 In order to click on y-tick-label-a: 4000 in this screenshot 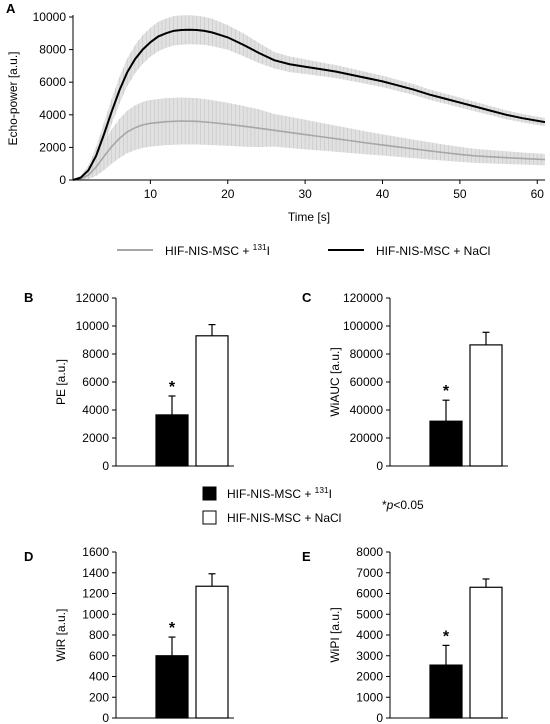, I will do `click(52, 115)`.